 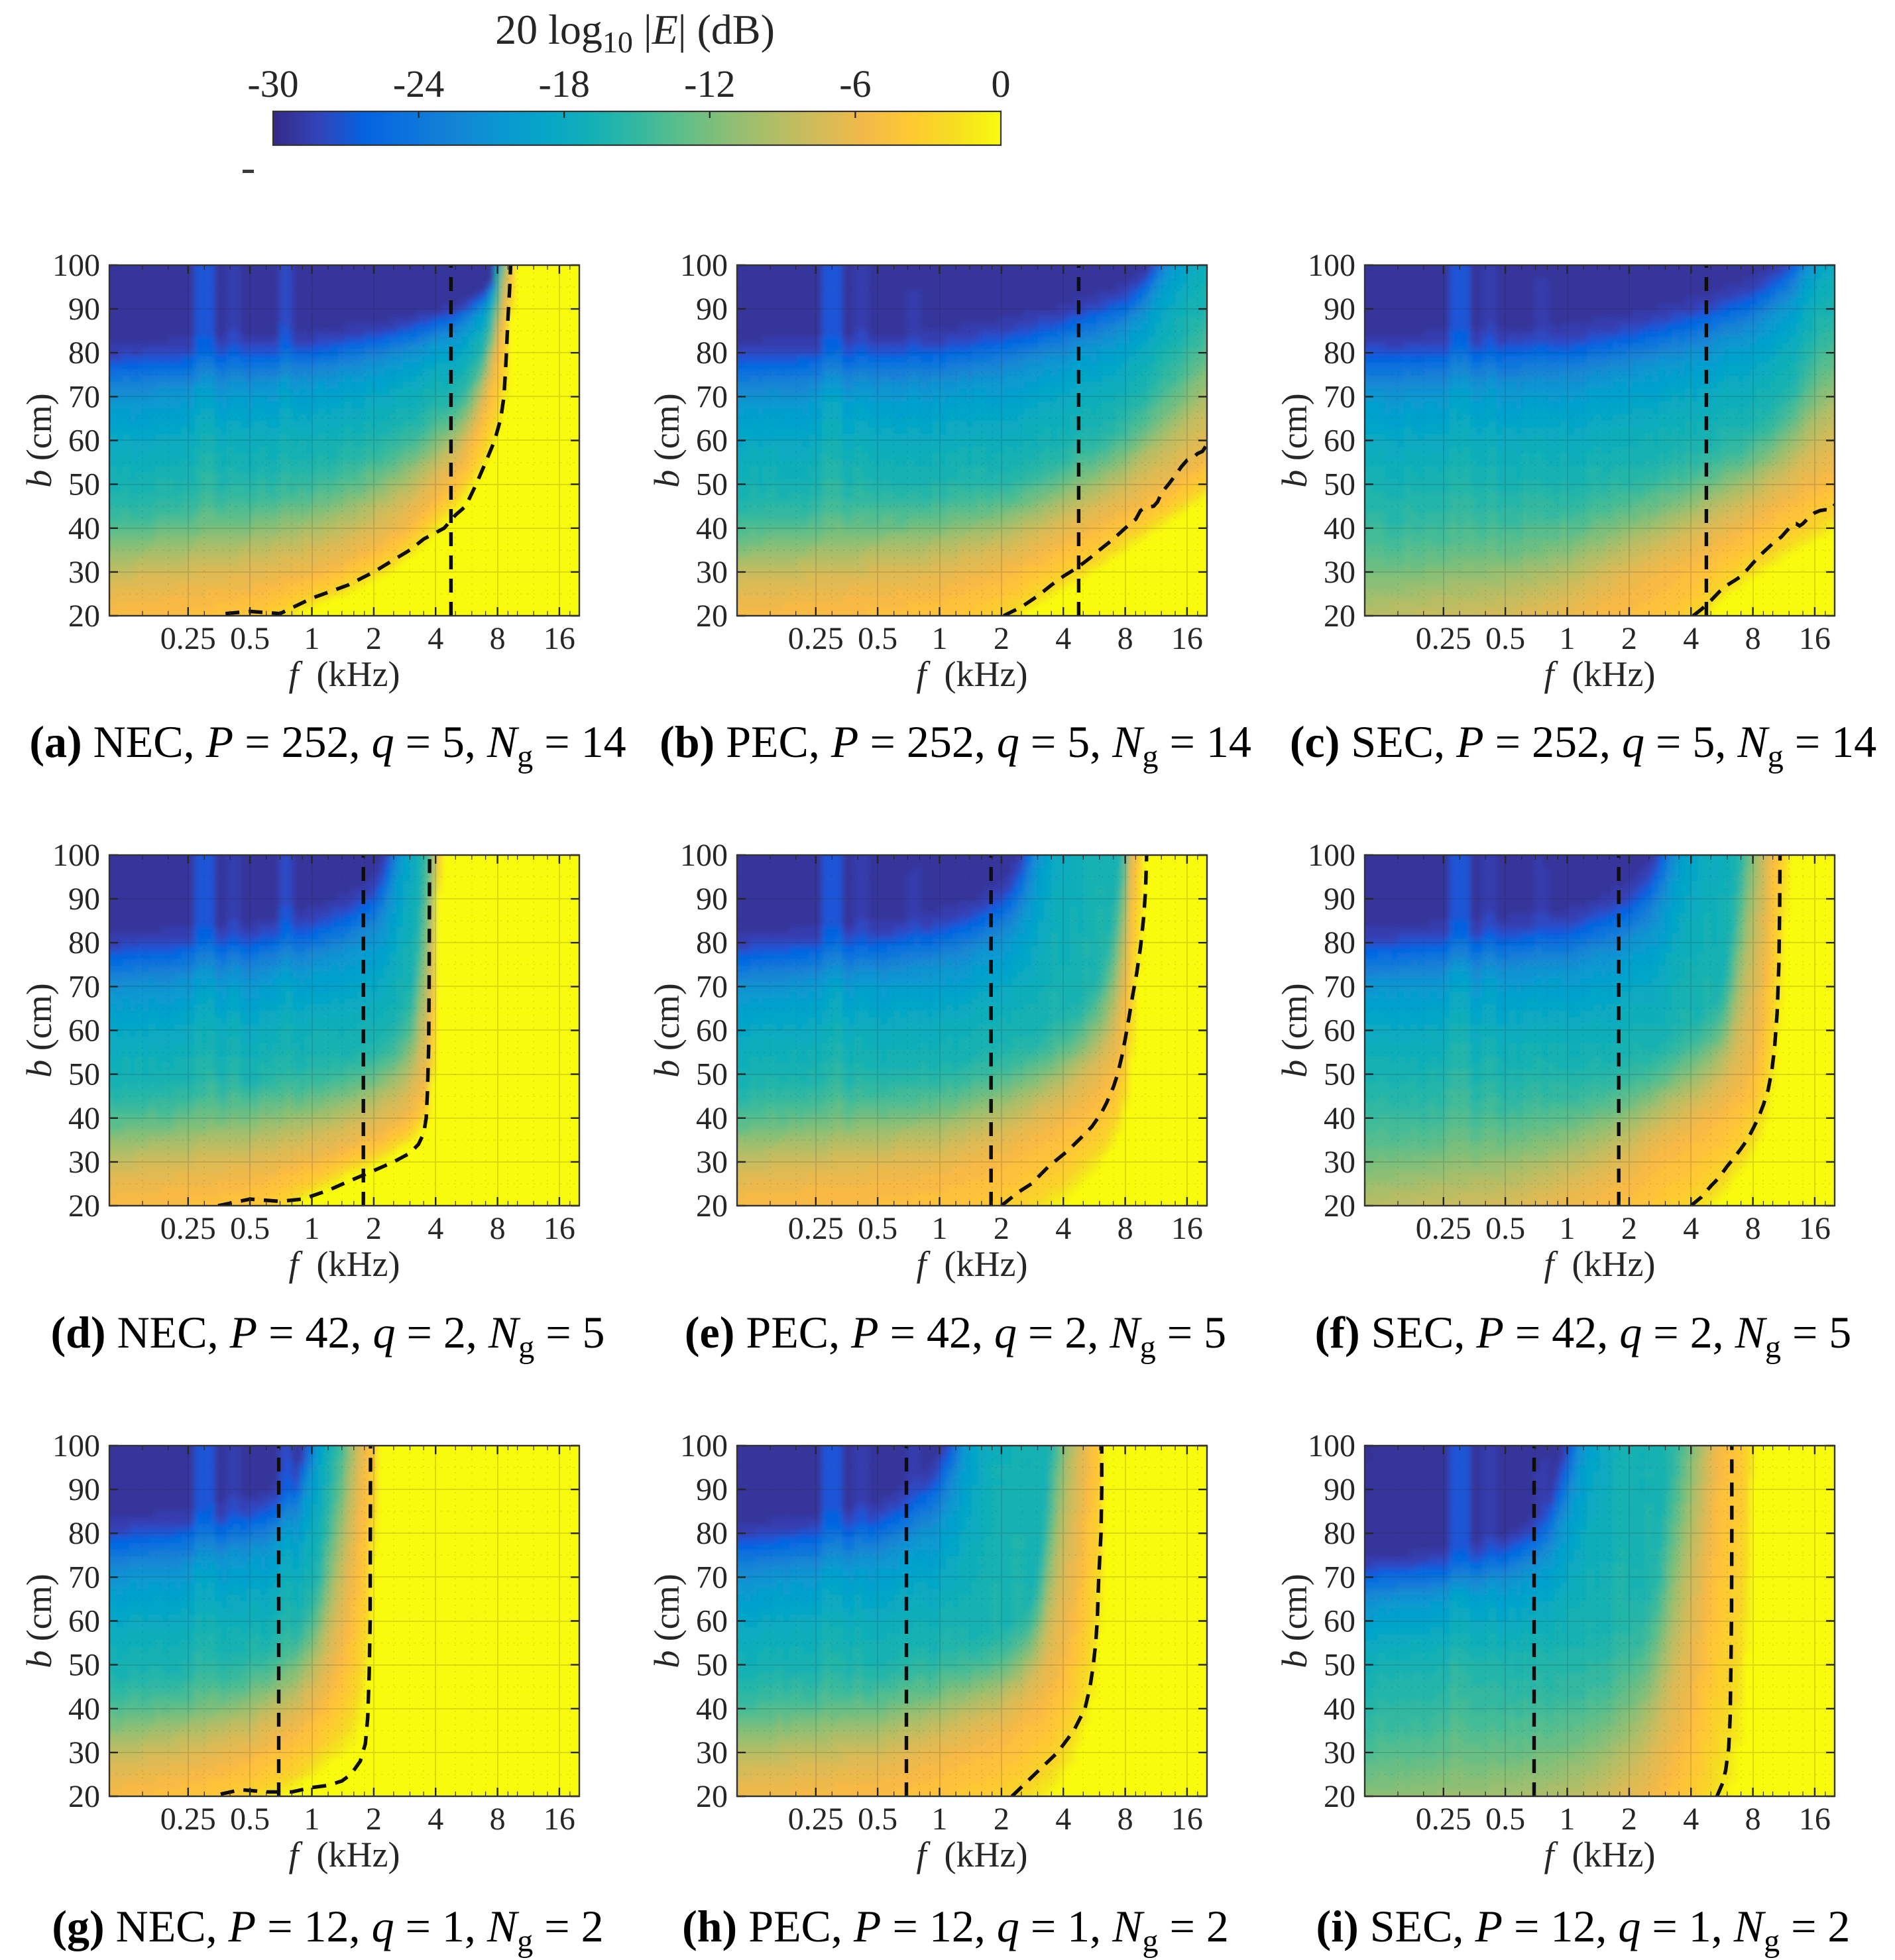 I want to click on svg-text: (g) NEC, P = 12, q = 1, Ng = 2, so click(x=327, y=1930).